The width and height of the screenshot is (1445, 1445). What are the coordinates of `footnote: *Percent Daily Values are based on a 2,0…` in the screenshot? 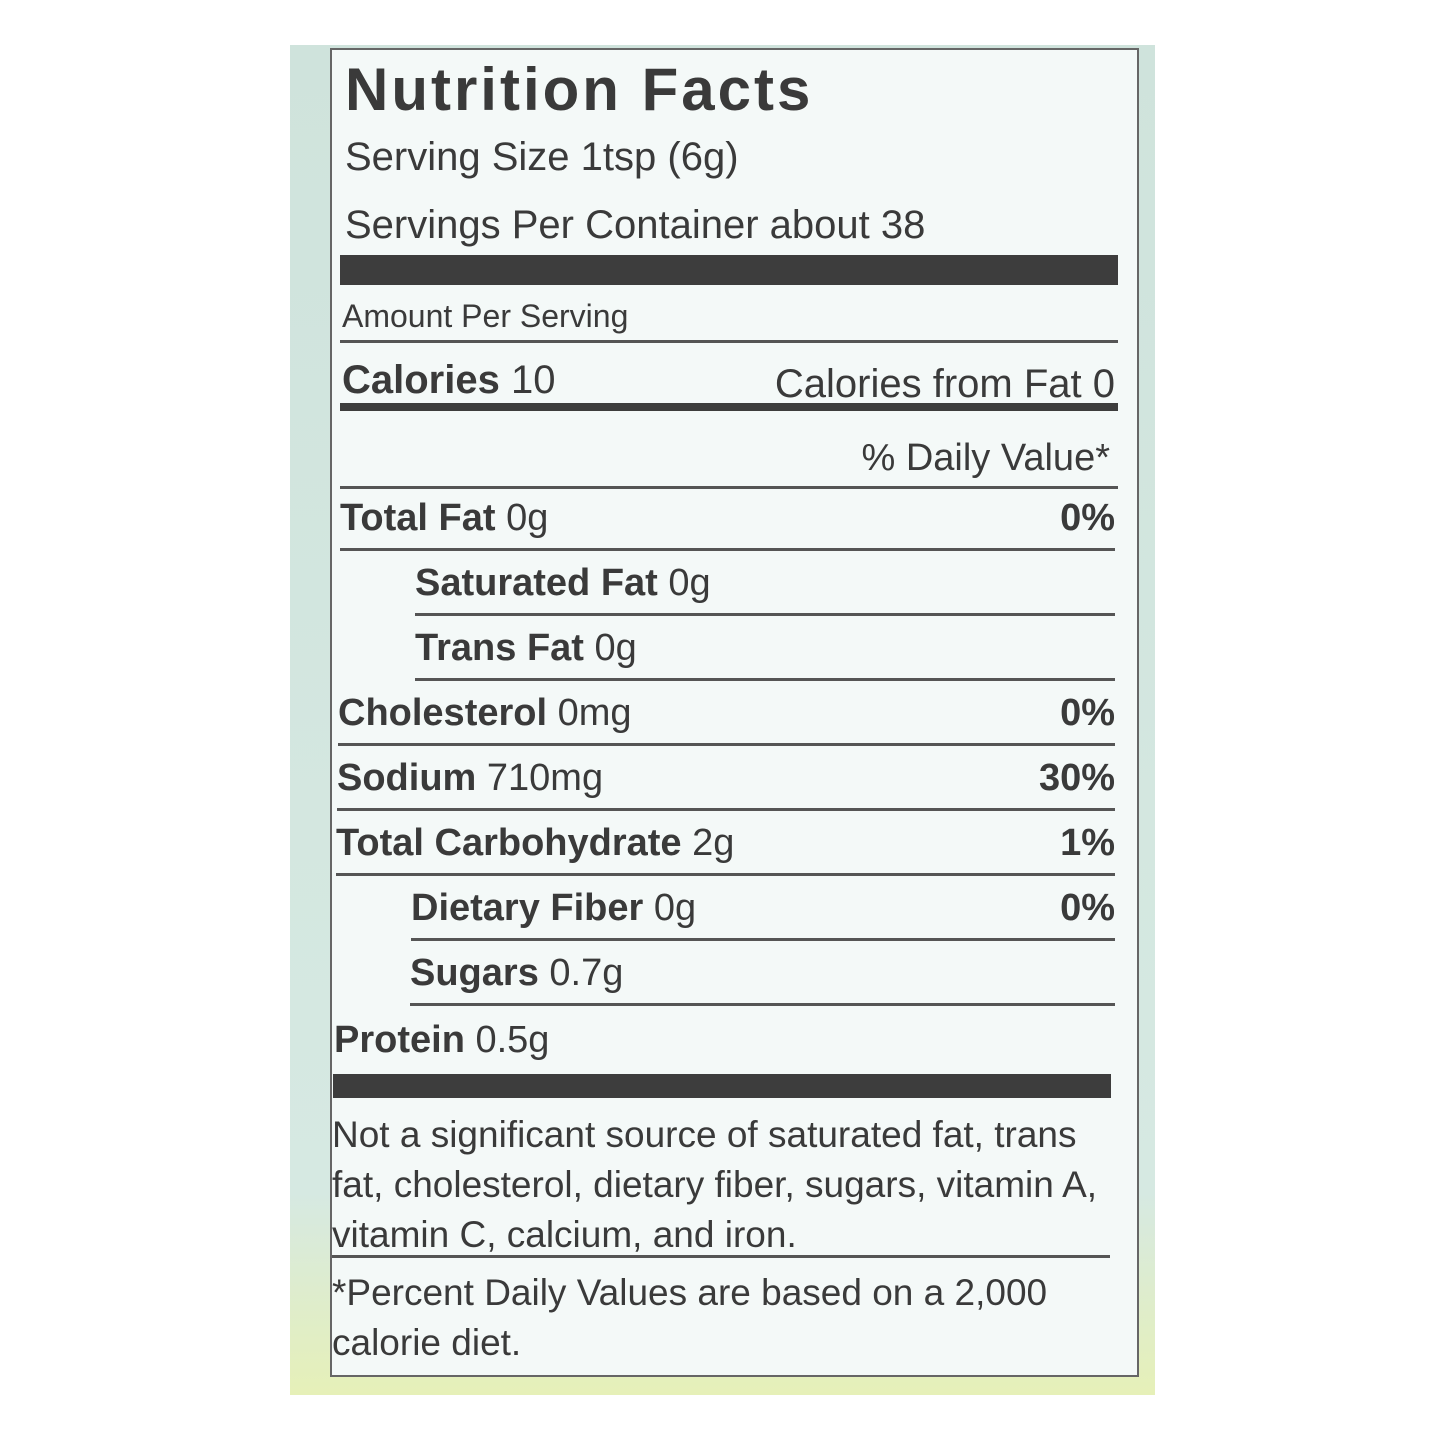 It's located at (690, 1317).